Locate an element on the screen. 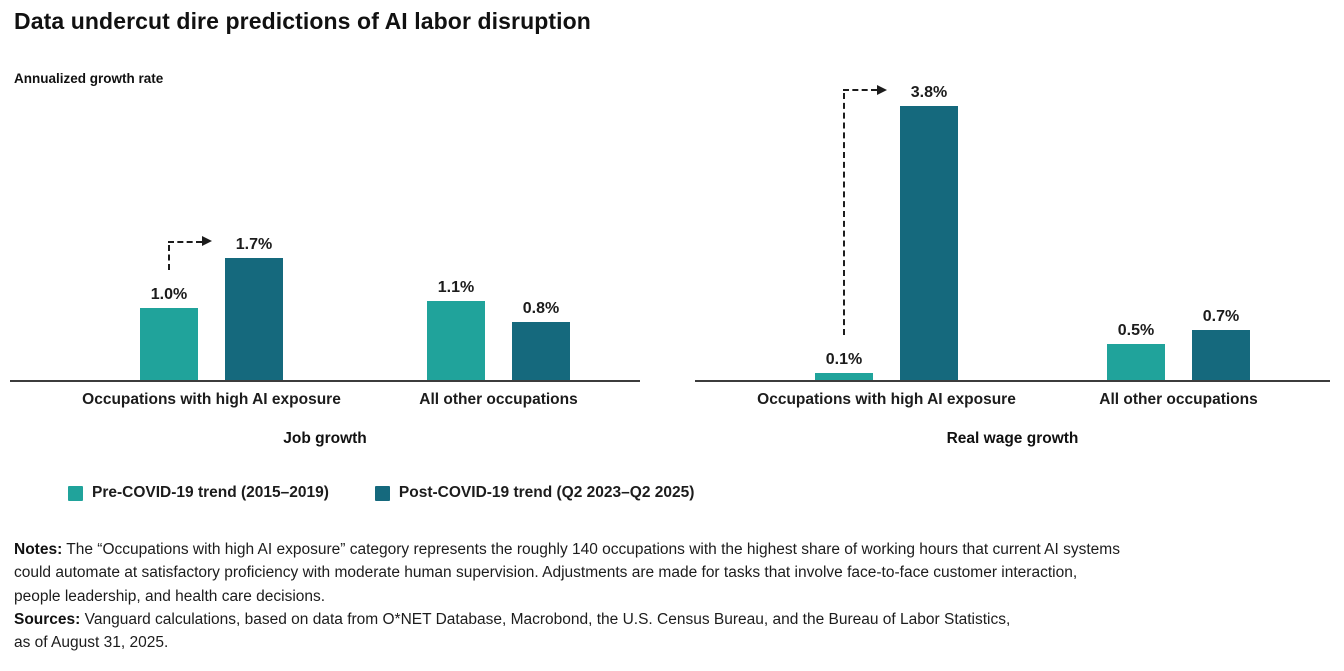 The width and height of the screenshot is (1344, 671). bar-group: 0.5% 0.7% is located at coordinates (1178, 344).